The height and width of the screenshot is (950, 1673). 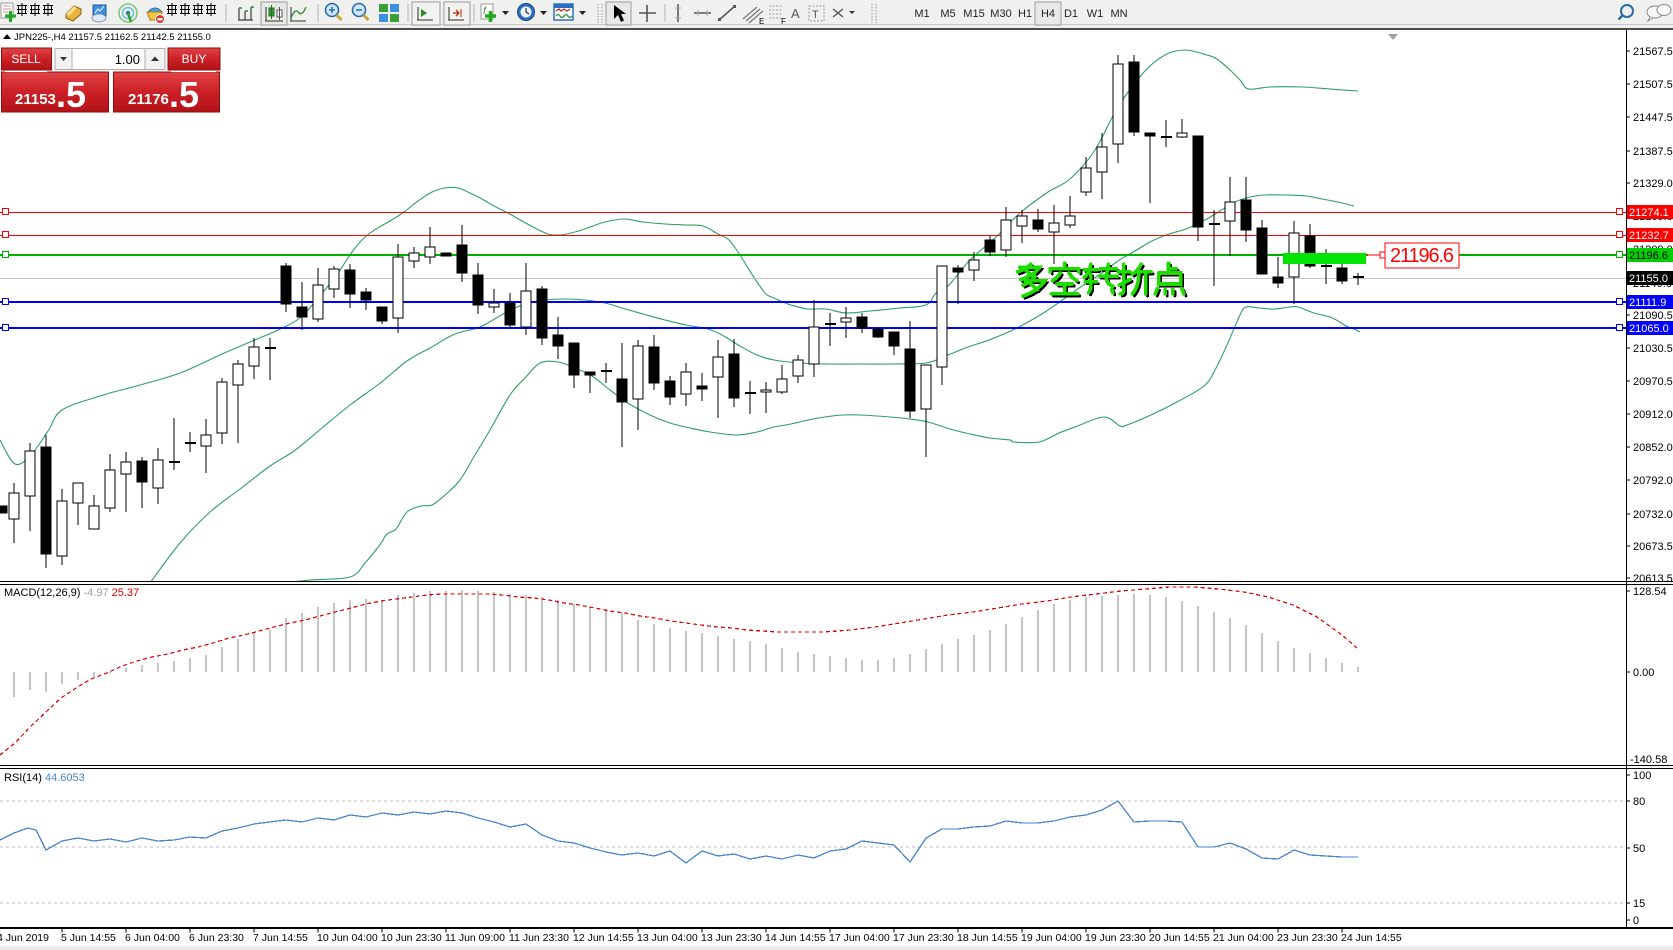 What do you see at coordinates (1179, 938) in the screenshot?
I see `svg-text: 20 Jun 14:55` at bounding box center [1179, 938].